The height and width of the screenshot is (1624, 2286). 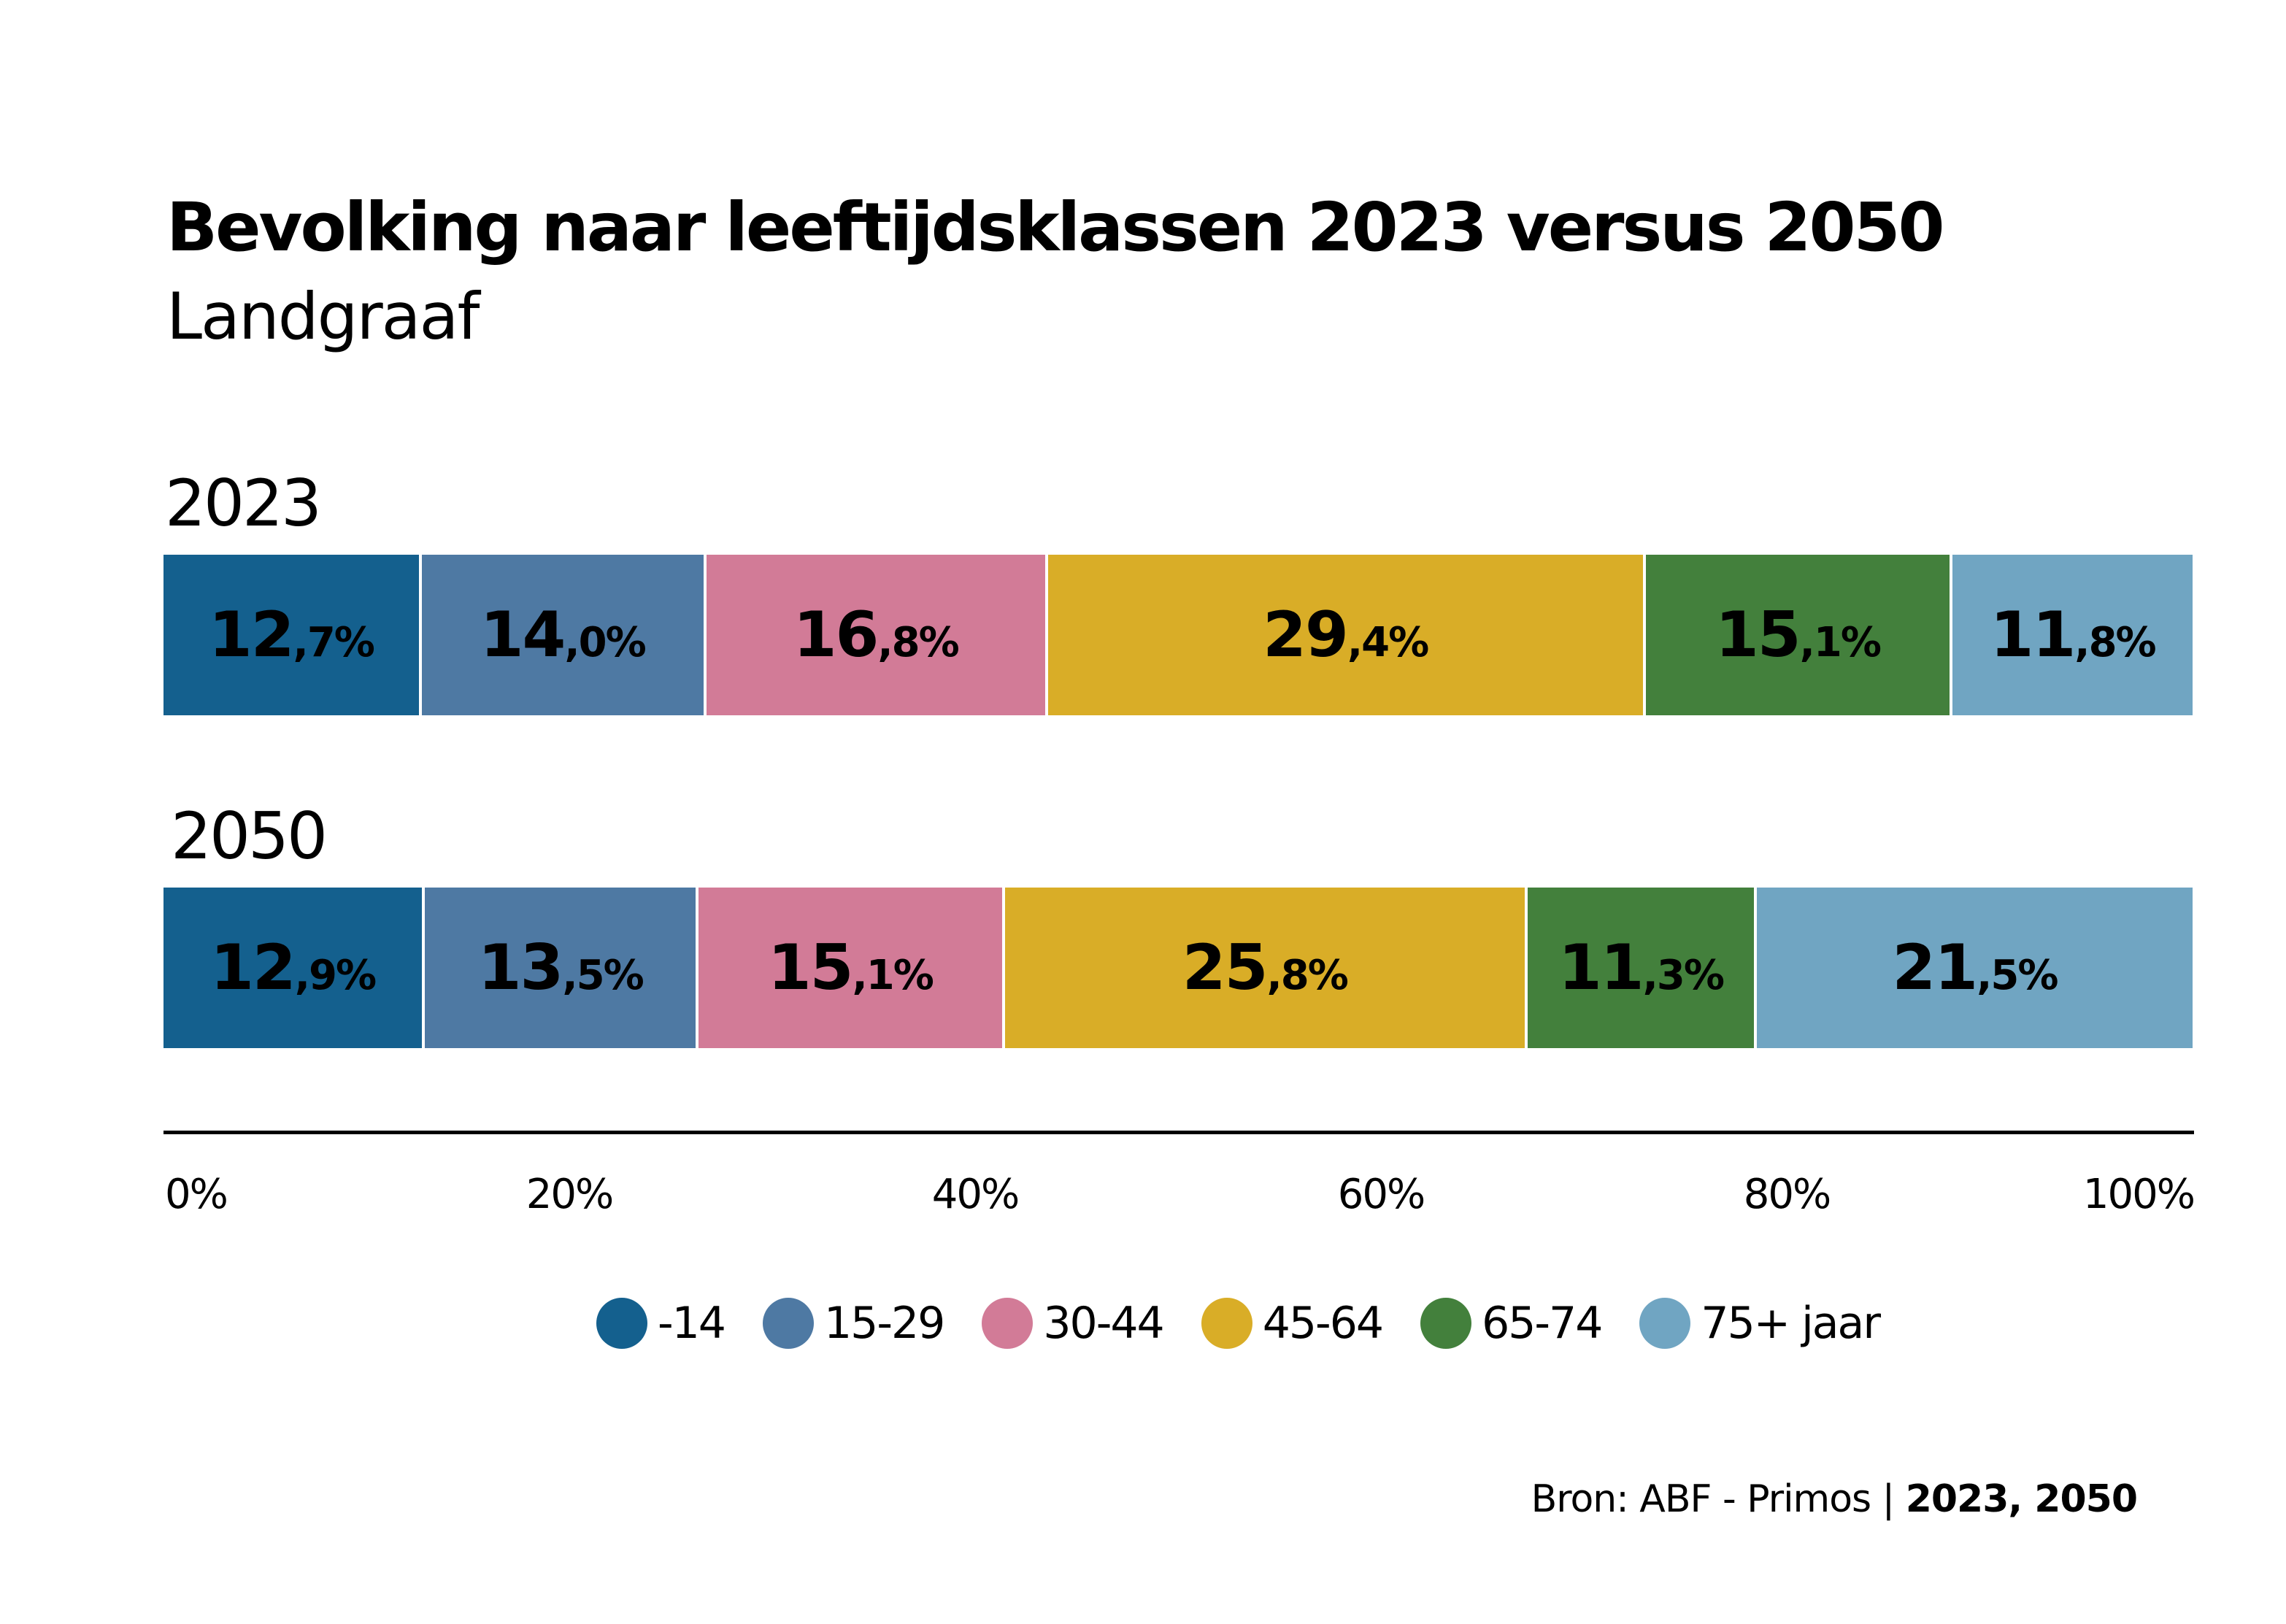 I want to click on bar-segment-2023-65-74: 15,1%, so click(x=1799, y=635).